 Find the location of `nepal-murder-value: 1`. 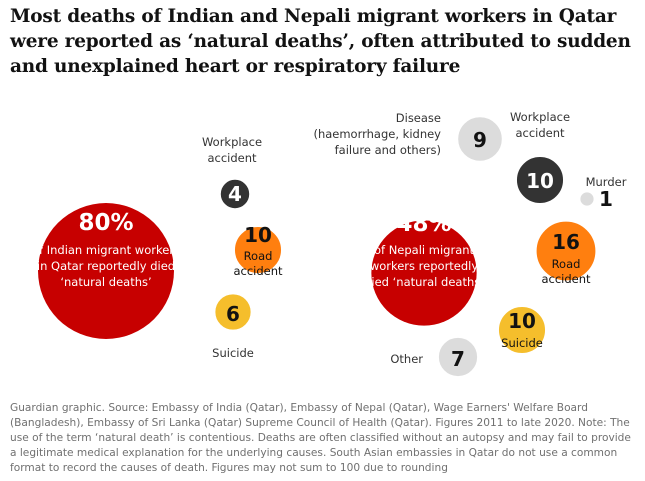

nepal-murder-value: 1 is located at coordinates (606, 199).